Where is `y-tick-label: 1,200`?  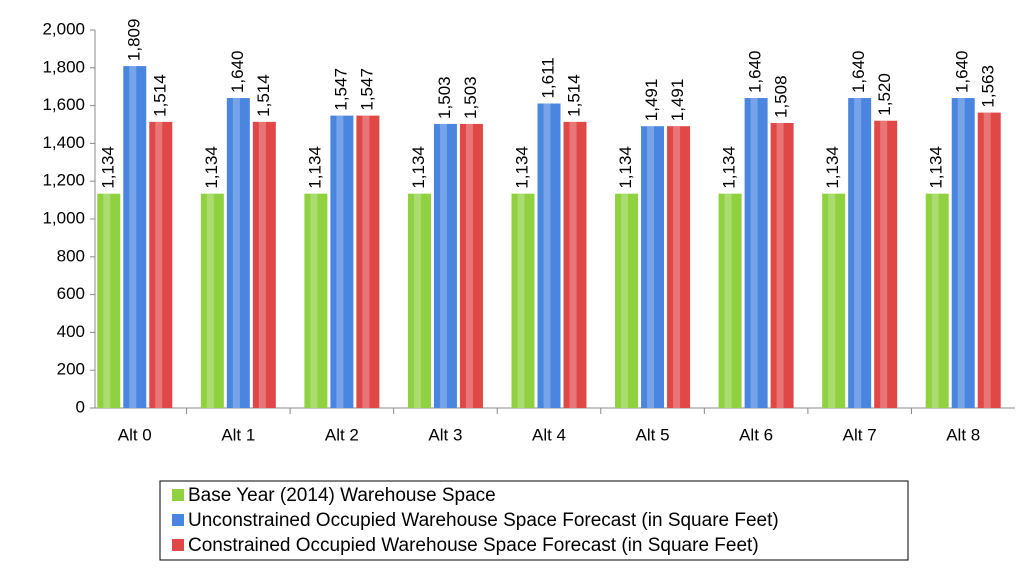 y-tick-label: 1,200 is located at coordinates (63, 180).